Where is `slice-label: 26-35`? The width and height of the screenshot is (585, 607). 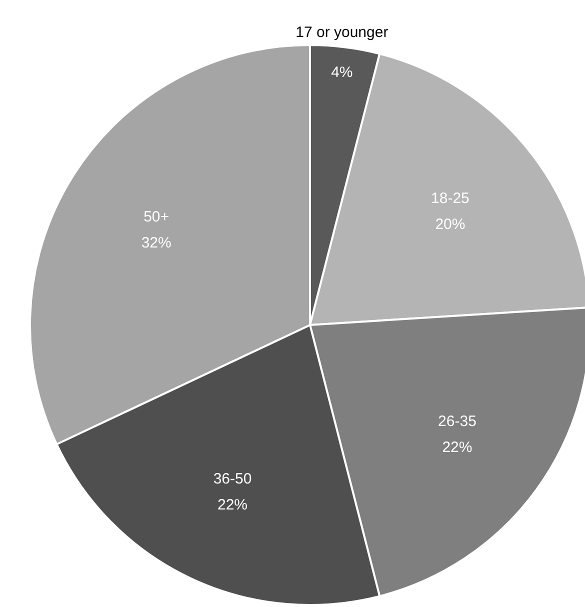
slice-label: 26-35 is located at coordinates (457, 421).